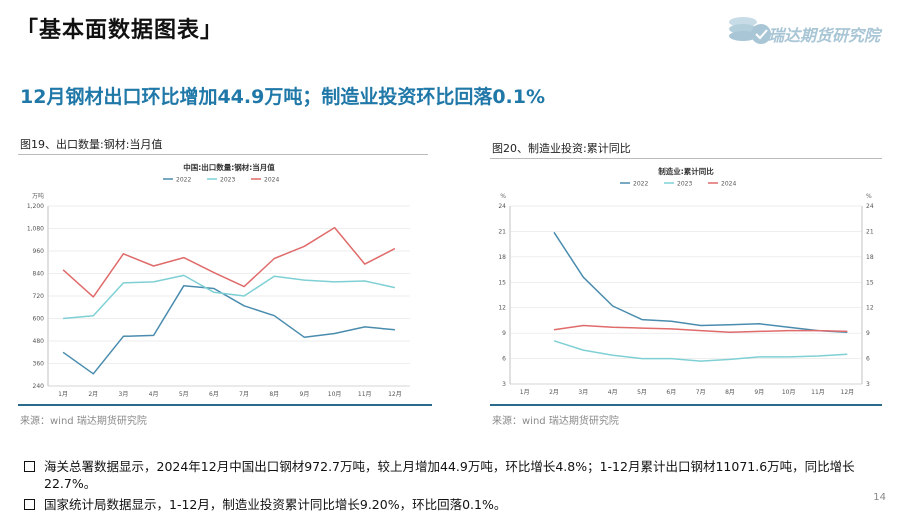 The image size is (900, 518). I want to click on y-tick-label-right: 9, so click(868, 333).